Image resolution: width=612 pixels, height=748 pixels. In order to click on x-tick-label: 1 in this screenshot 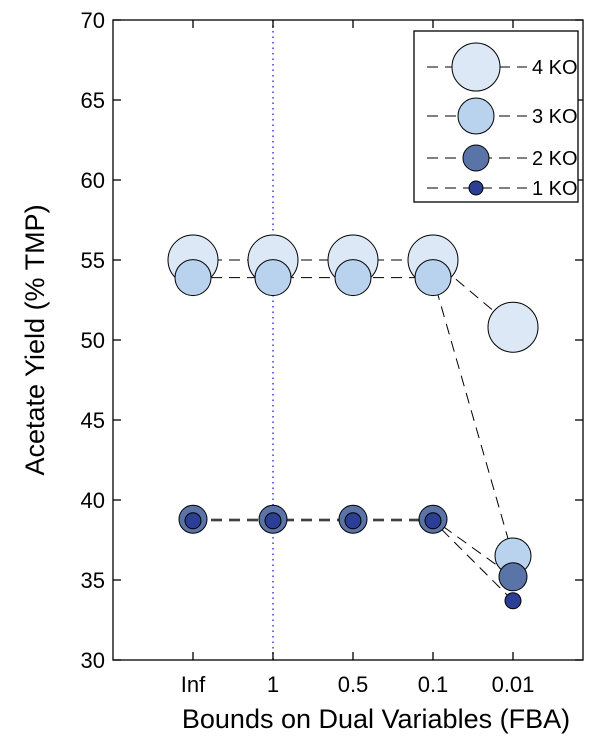, I will do `click(273, 684)`.